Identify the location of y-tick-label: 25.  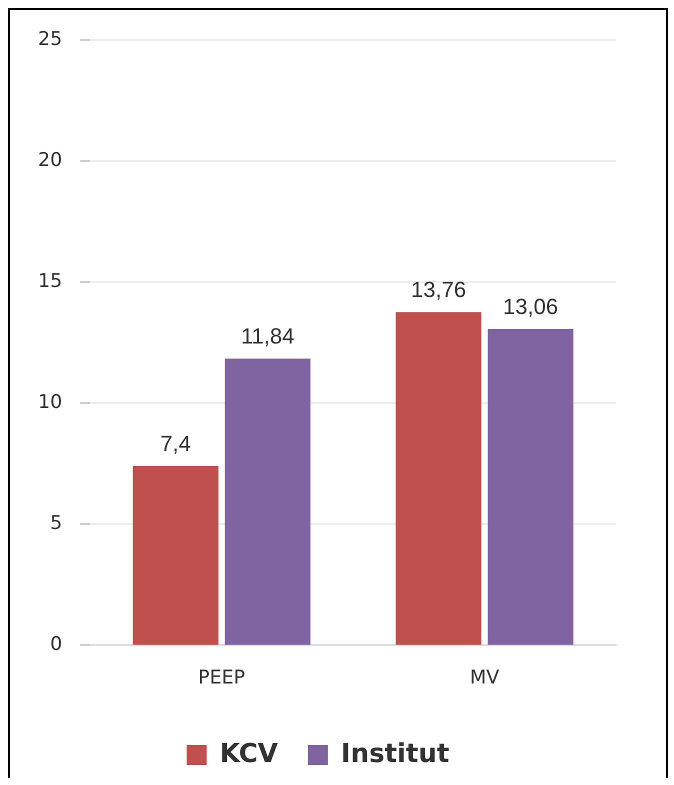
(50, 39).